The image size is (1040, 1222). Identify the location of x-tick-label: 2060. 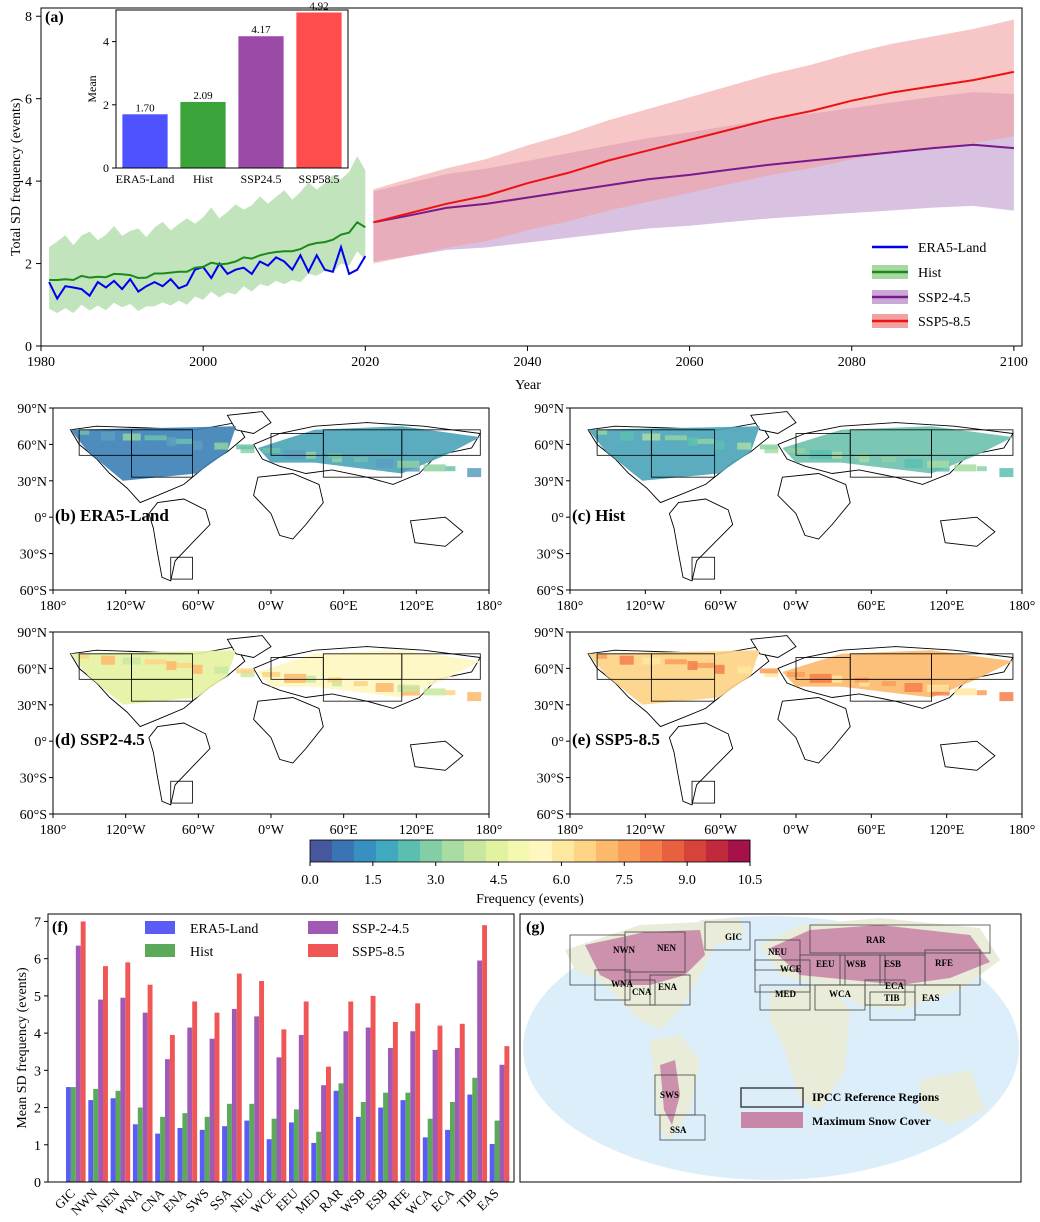
(690, 362).